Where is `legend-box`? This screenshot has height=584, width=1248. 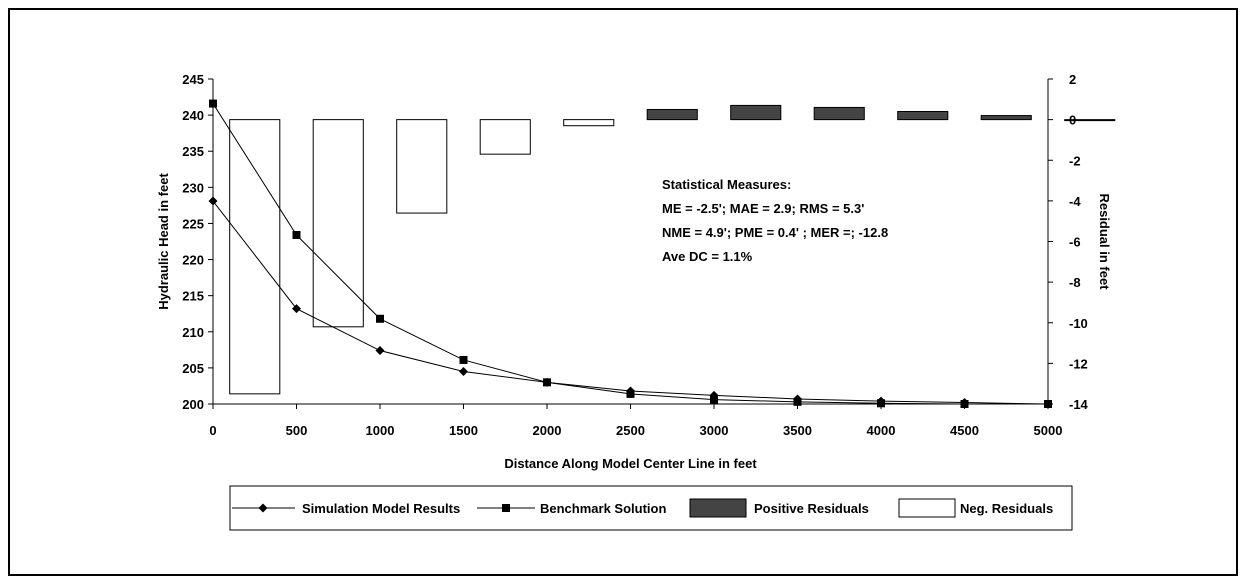
legend-box is located at coordinates (651, 508).